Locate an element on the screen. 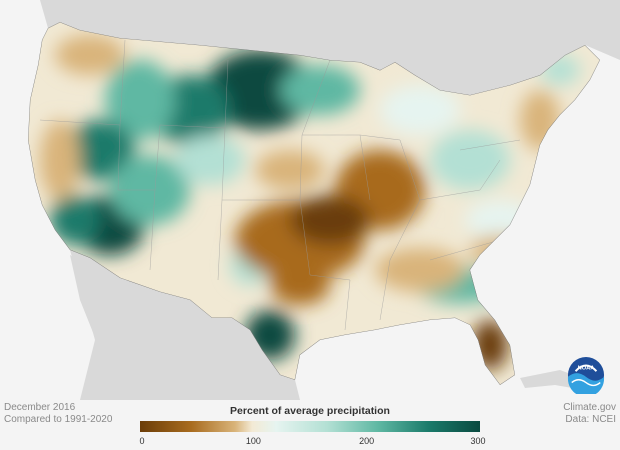  legend-tick-label: 200 is located at coordinates (367, 441).